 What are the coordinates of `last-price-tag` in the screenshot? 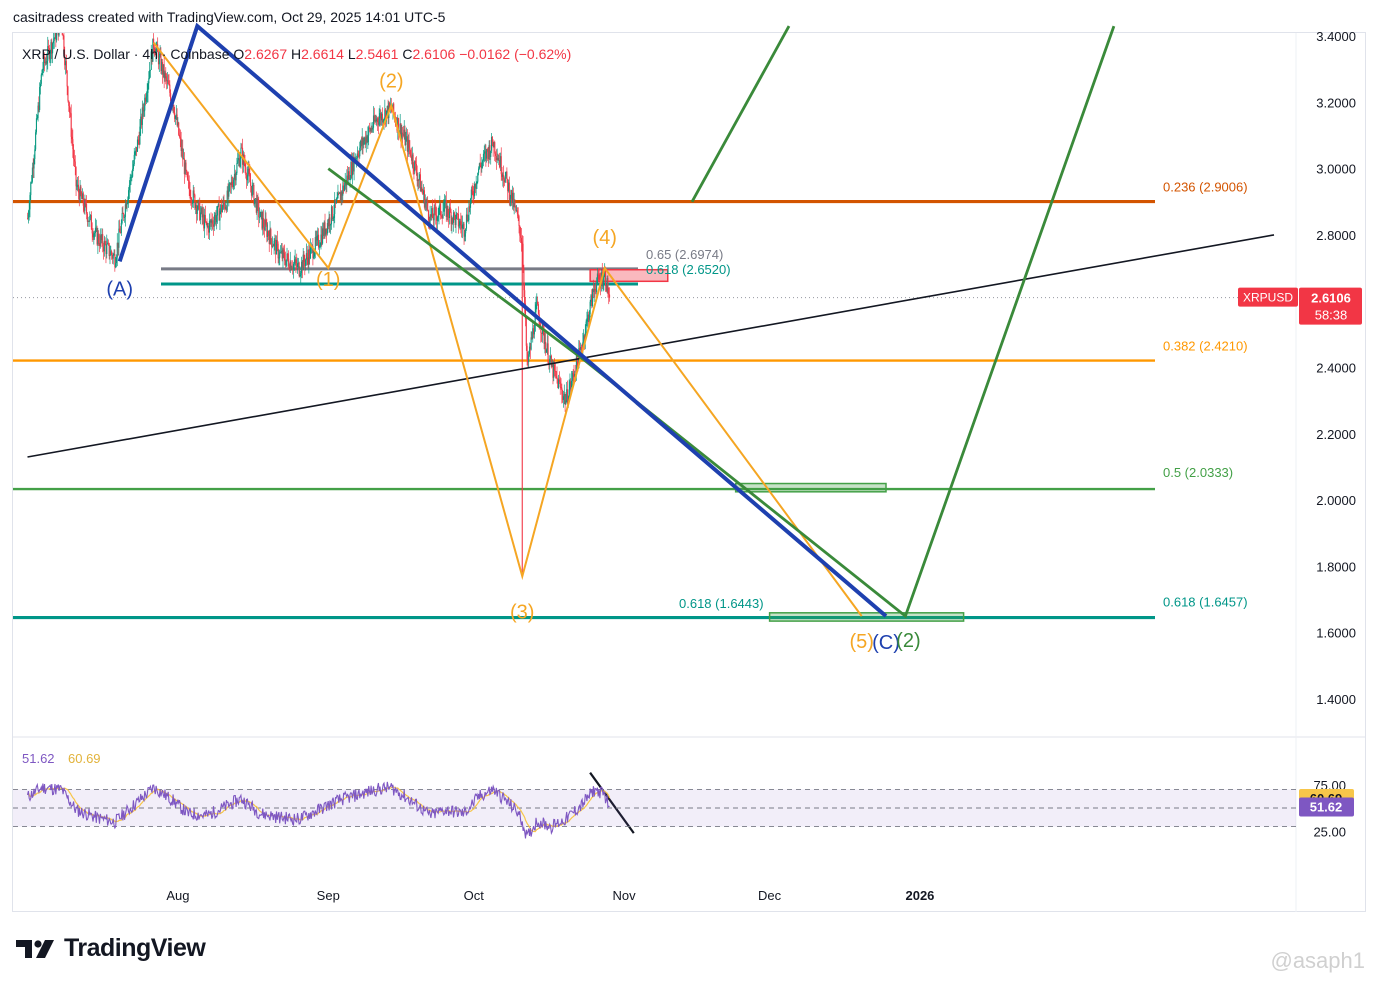 It's located at (1330, 306).